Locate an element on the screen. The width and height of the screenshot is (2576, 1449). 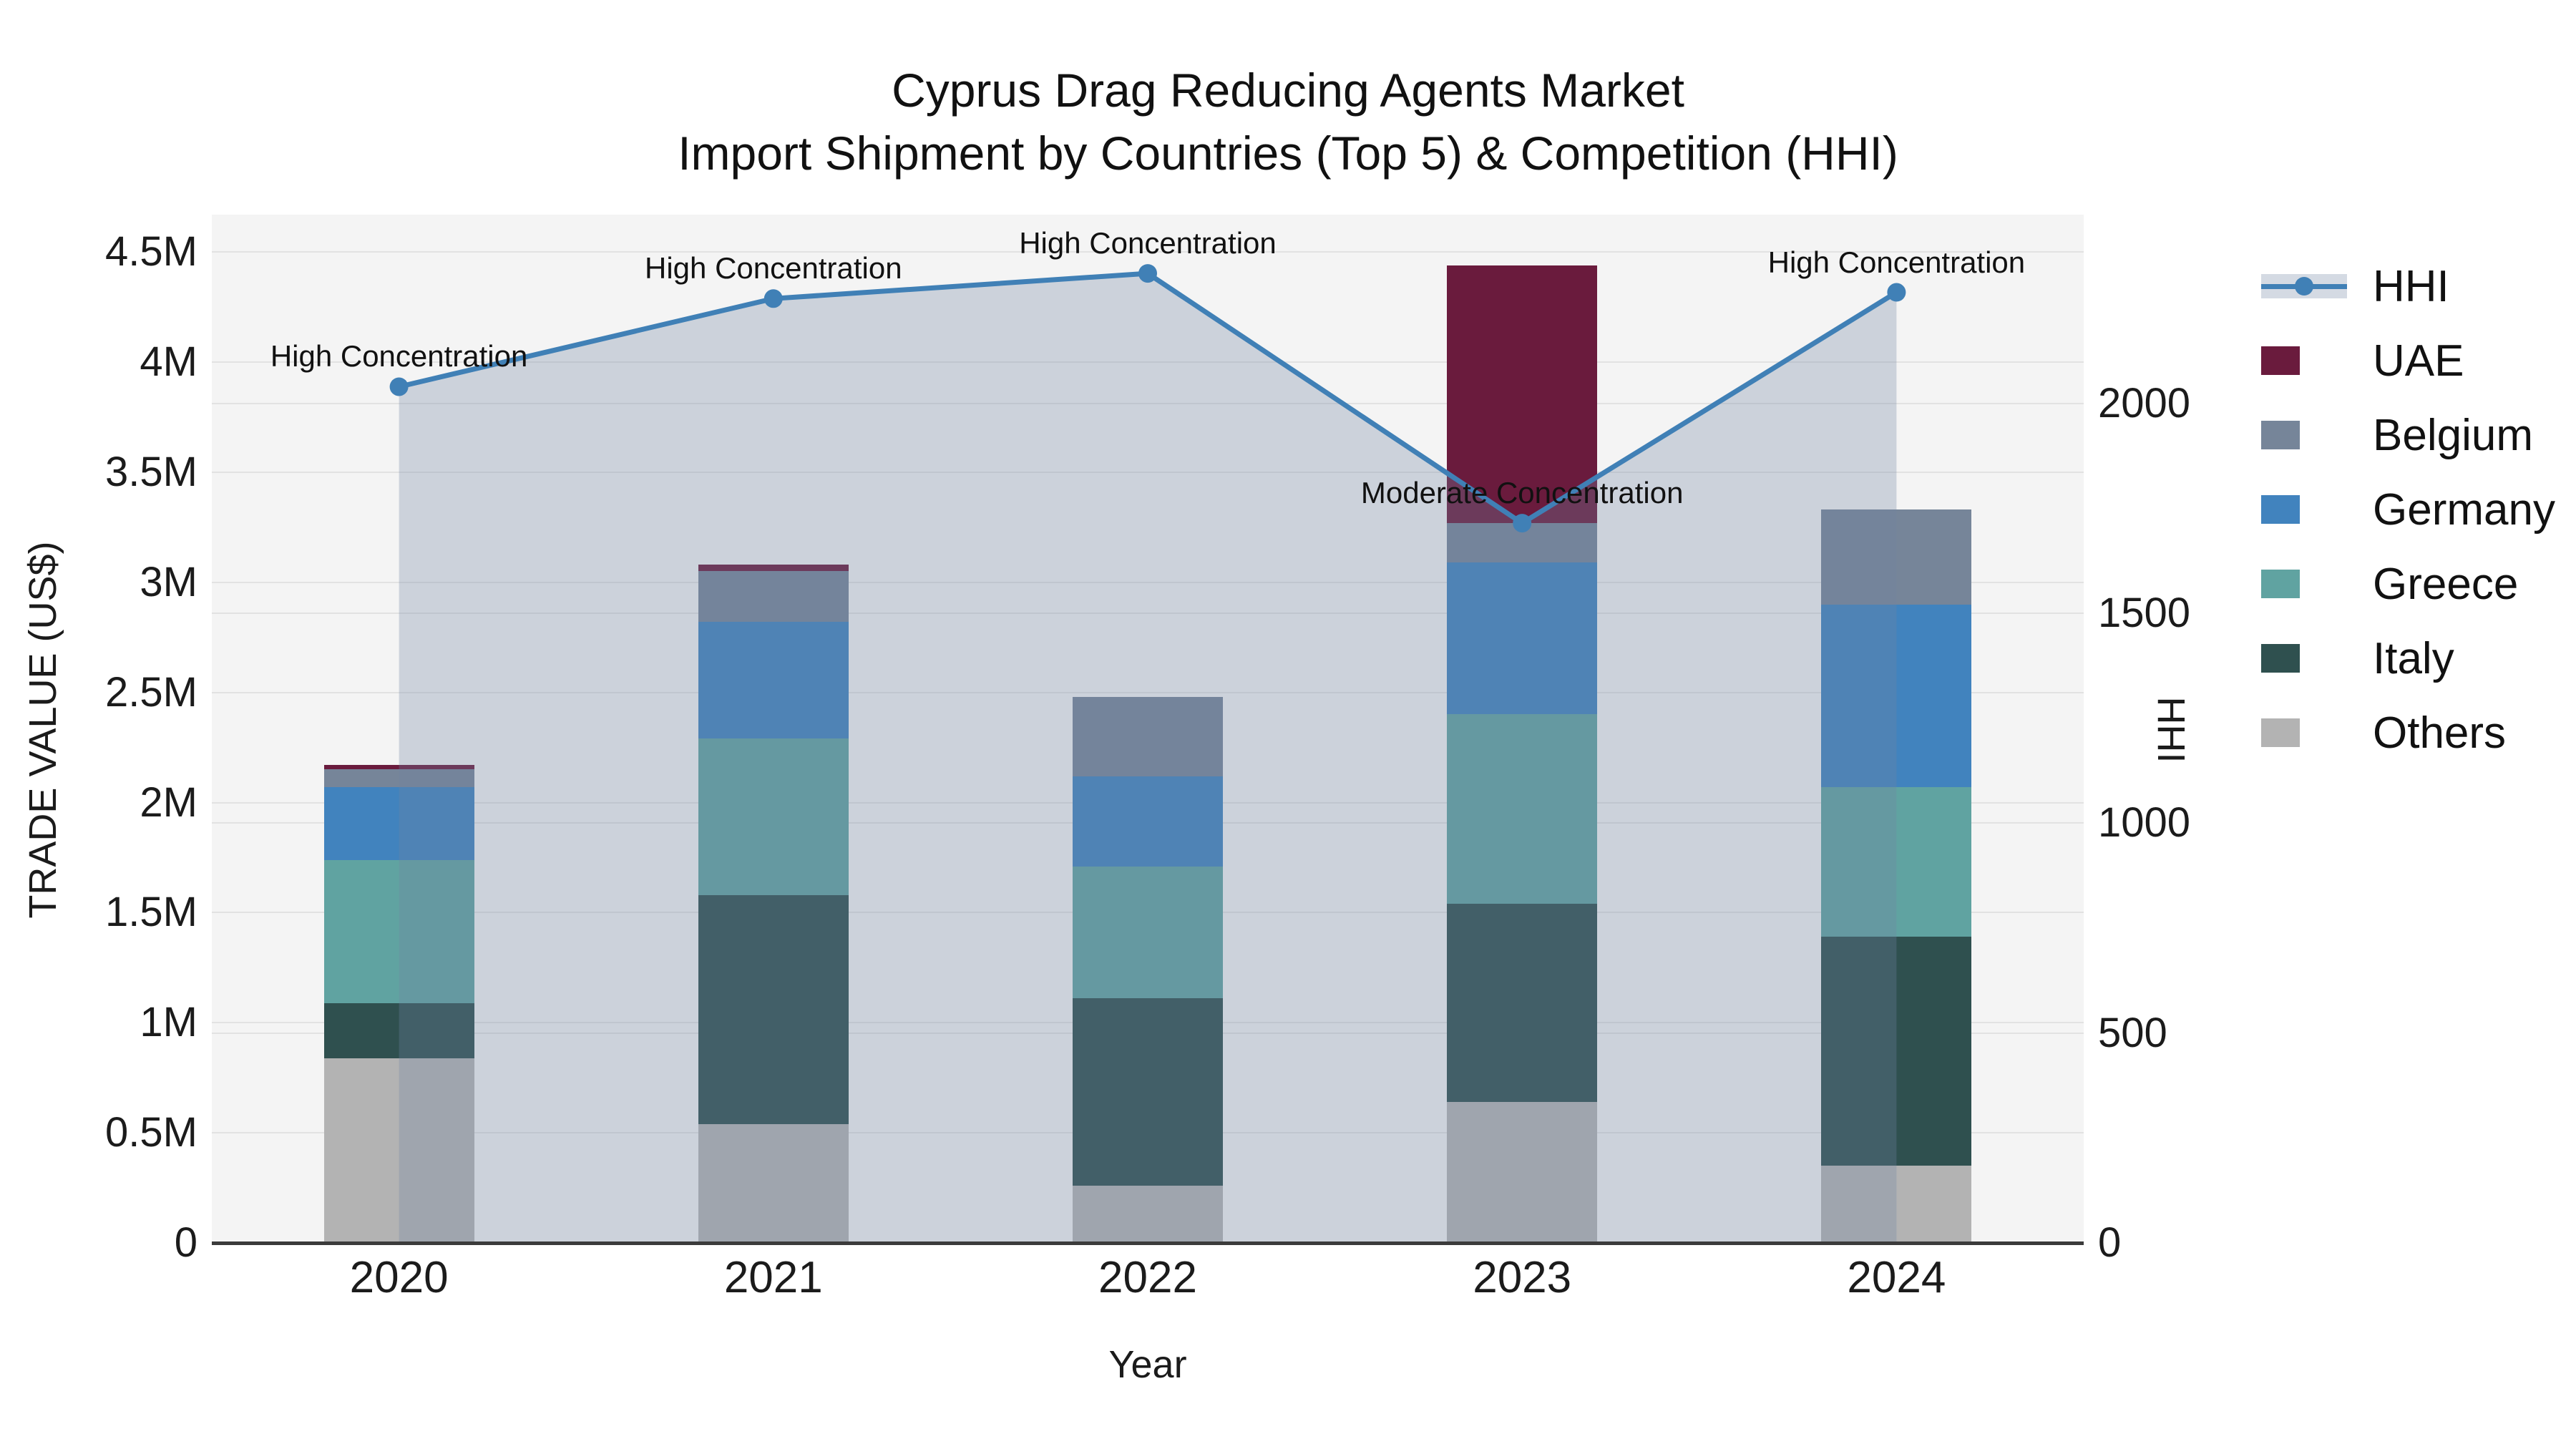
legend: HHI UAE Belgium Germany Greece Italy Others is located at coordinates (2408, 509).